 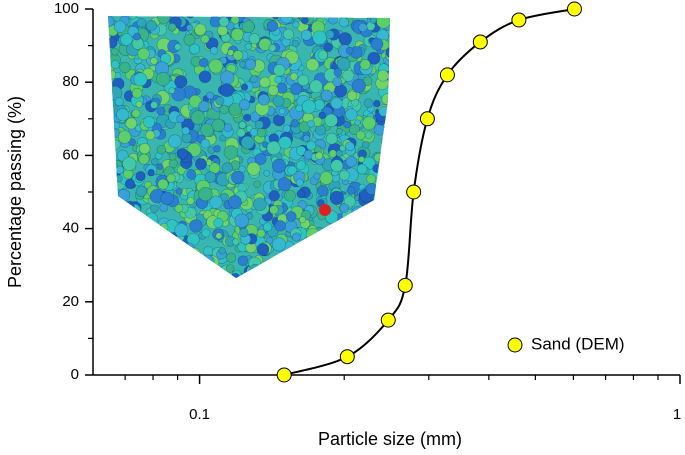 What do you see at coordinates (447, 75) in the screenshot?
I see `data-point` at bounding box center [447, 75].